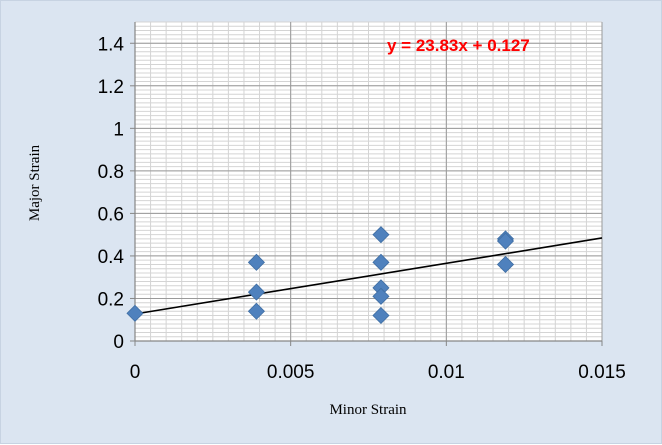  What do you see at coordinates (602, 372) in the screenshot?
I see `x-tick-label: 0.015` at bounding box center [602, 372].